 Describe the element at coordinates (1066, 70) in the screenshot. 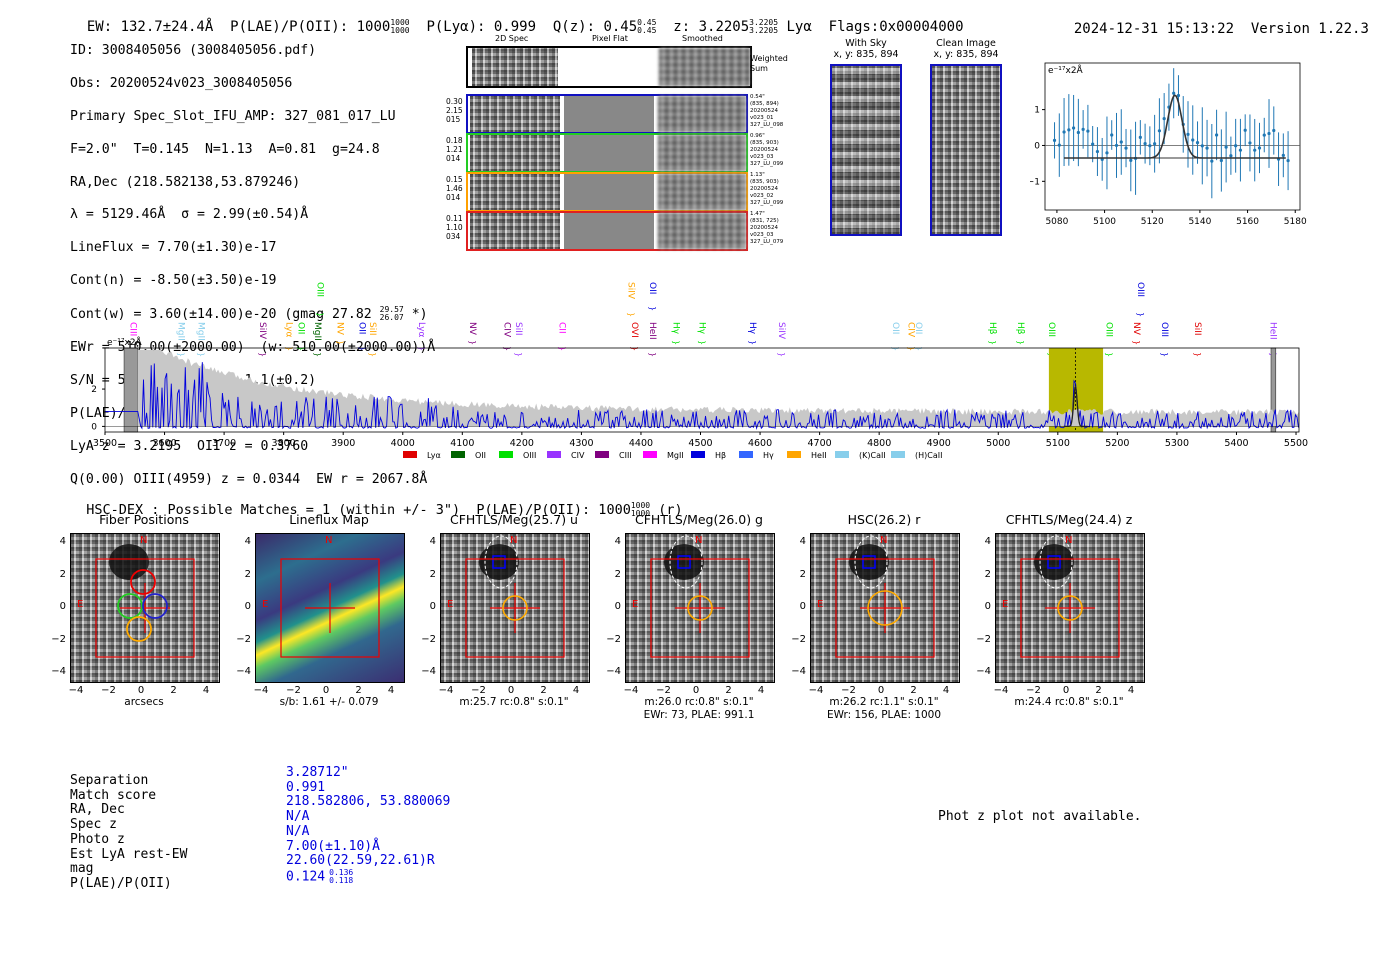

I see `zoom-unit-label: e⁻¹⁷x2Å` at that location.